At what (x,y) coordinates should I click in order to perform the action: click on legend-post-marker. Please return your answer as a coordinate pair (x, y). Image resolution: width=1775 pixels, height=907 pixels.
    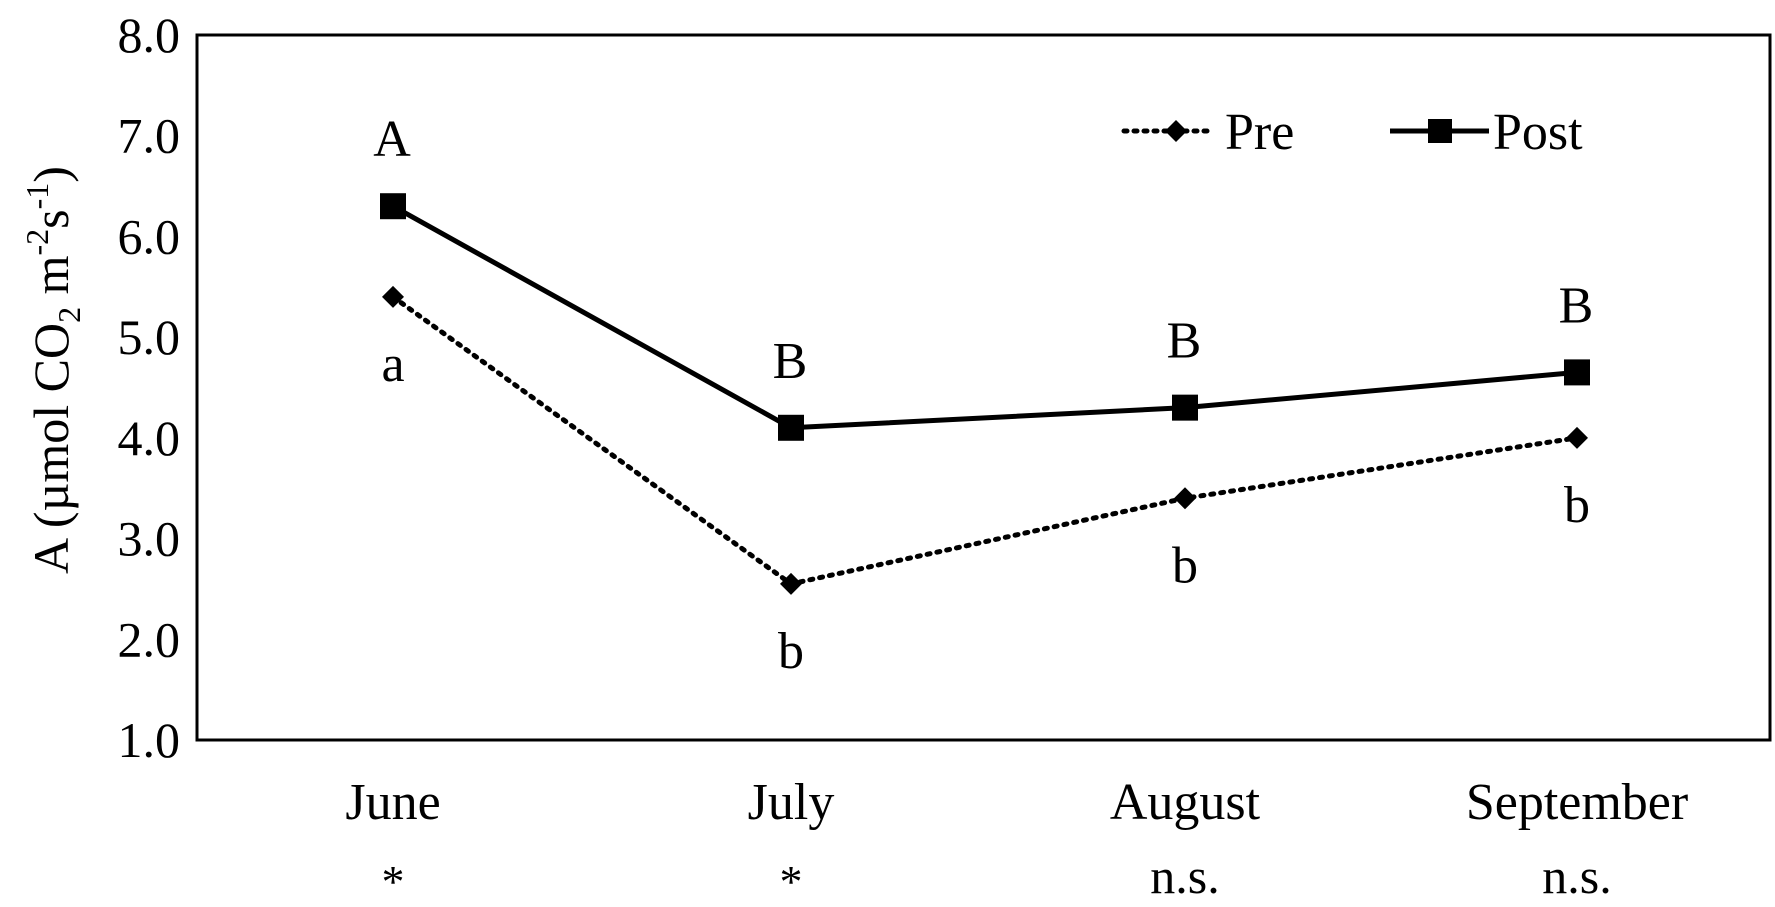
    Looking at the image, I should click on (1440, 131).